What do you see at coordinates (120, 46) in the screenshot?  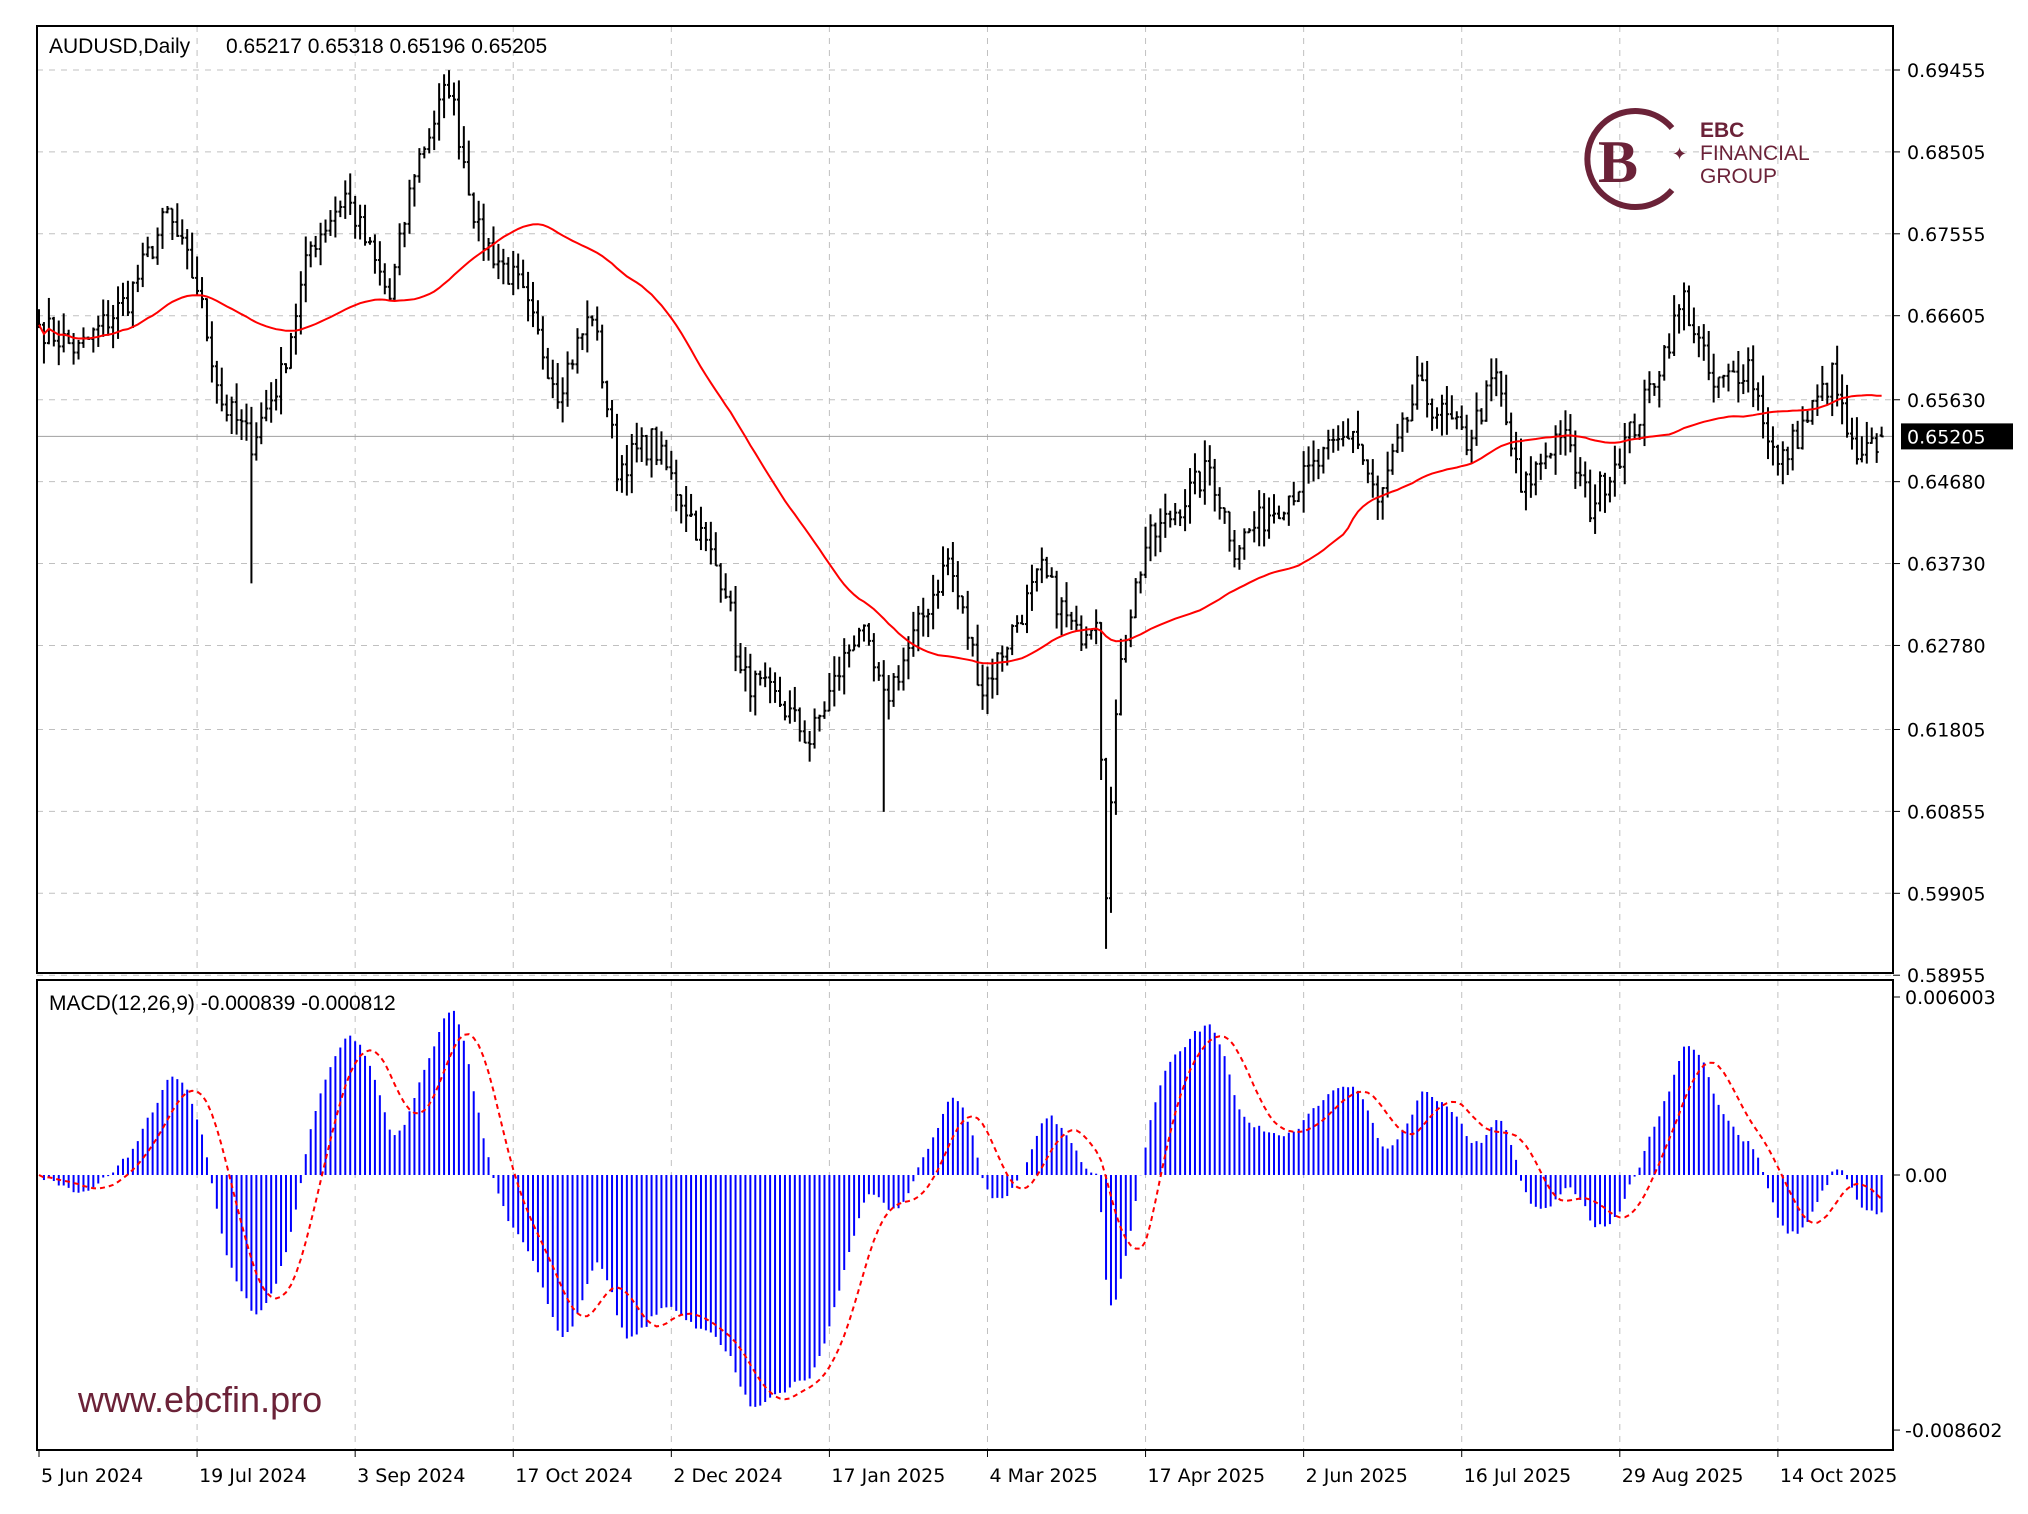 I see `symbol-label: AUDUSD,Daily` at bounding box center [120, 46].